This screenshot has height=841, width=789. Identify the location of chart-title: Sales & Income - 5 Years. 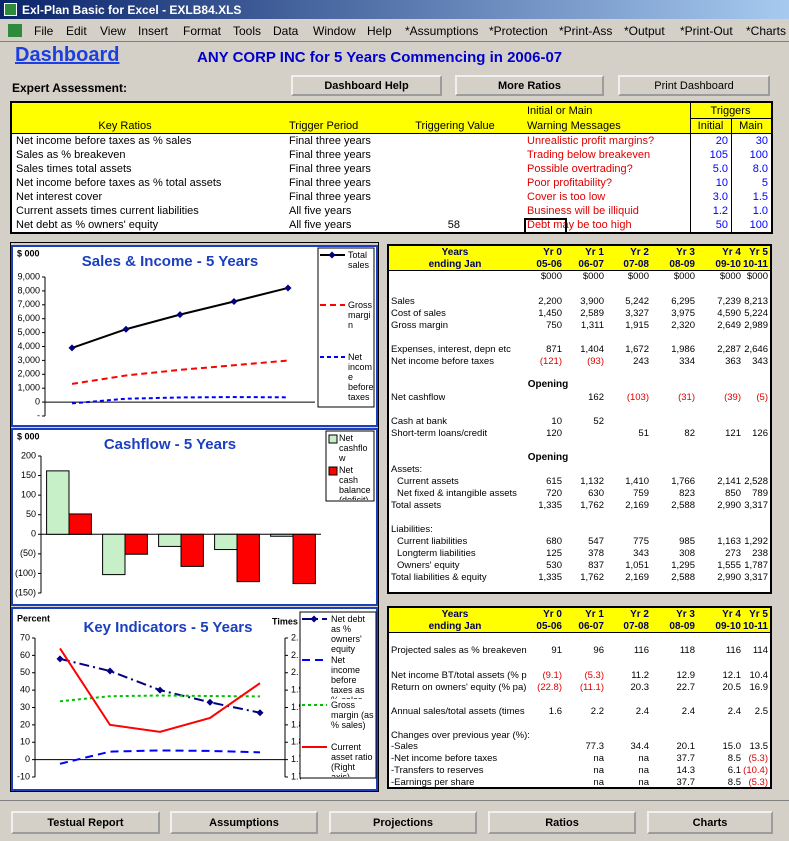
(170, 261).